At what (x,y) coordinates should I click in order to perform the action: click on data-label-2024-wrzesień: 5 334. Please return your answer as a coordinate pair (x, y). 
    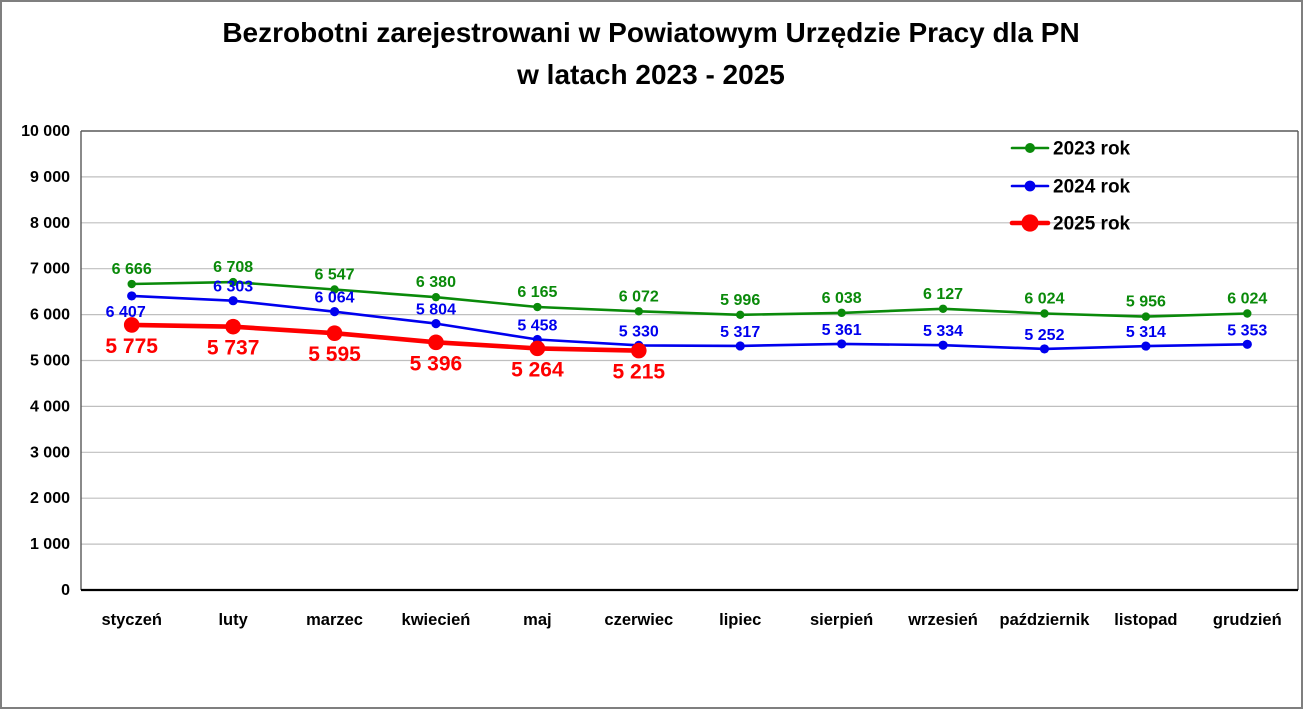
    Looking at the image, I should click on (943, 331).